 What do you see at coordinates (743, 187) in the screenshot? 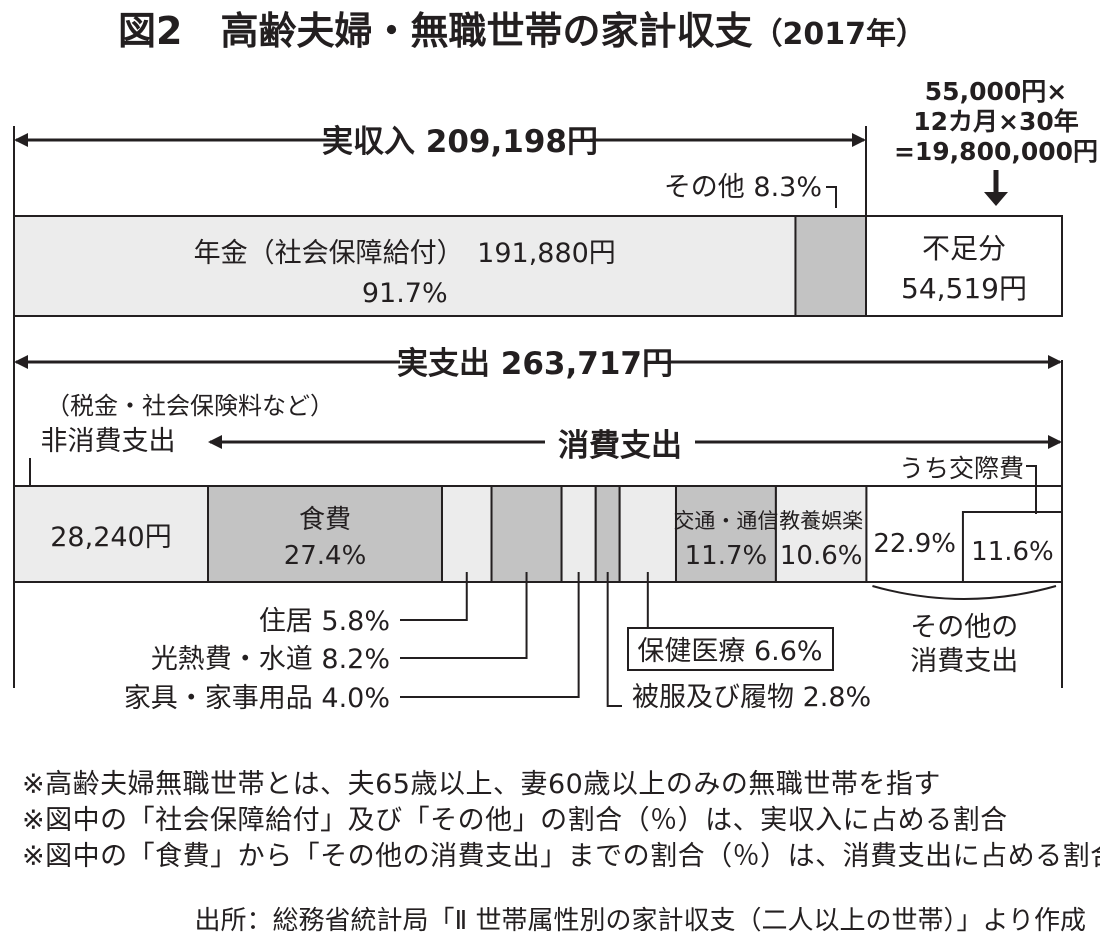
I see `other-income-label: その他 8.3%` at bounding box center [743, 187].